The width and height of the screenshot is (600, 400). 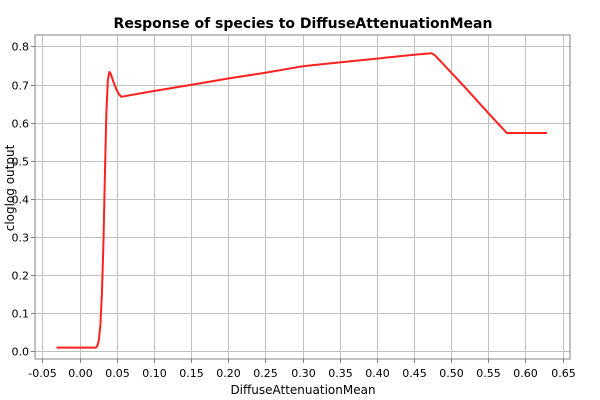 What do you see at coordinates (488, 373) in the screenshot?
I see `x-tick-label: 0.55` at bounding box center [488, 373].